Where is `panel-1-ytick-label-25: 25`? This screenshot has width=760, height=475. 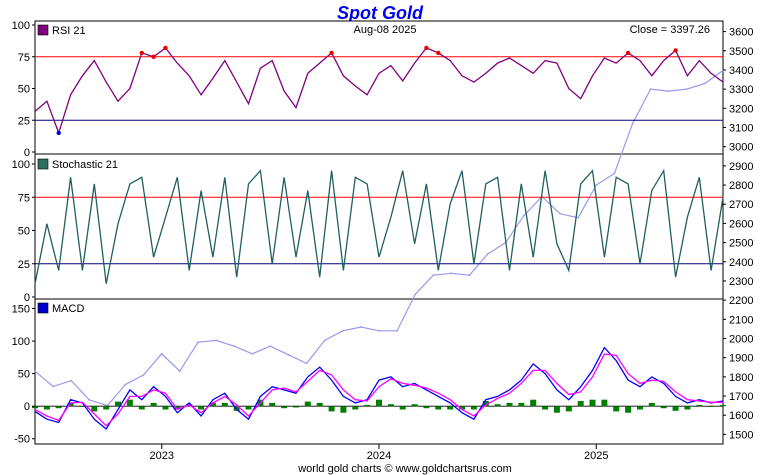
panel-1-ytick-label-25: 25 is located at coordinates (24, 265).